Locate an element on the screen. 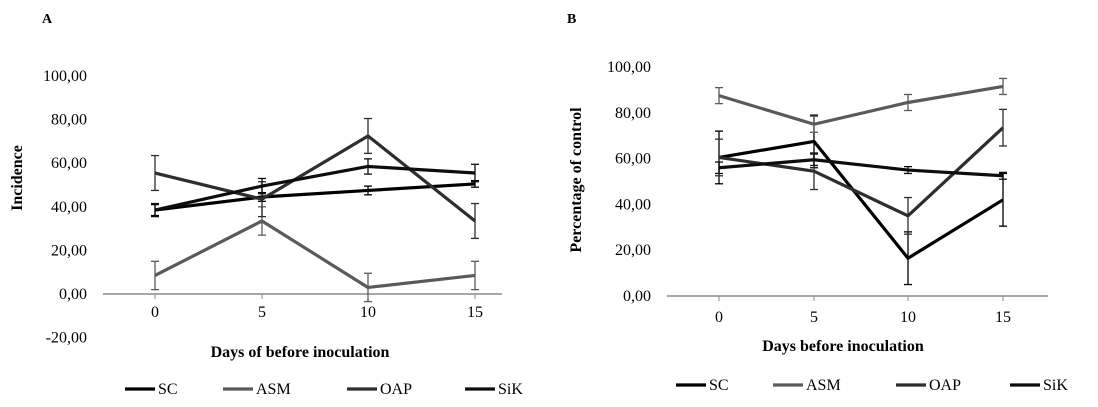 The width and height of the screenshot is (1098, 407). panel-b-y-tick-label: 20,00 is located at coordinates (633, 250).